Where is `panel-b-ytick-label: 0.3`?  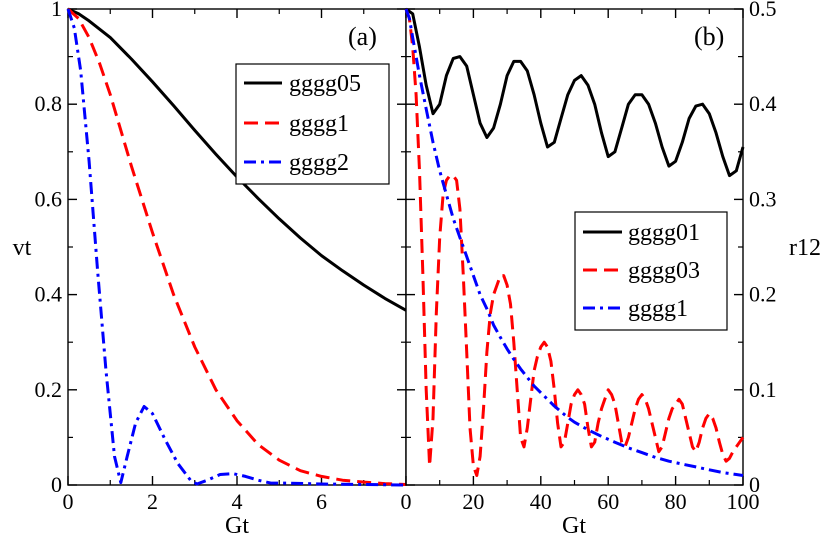
panel-b-ytick-label: 0.3 is located at coordinates (763, 198).